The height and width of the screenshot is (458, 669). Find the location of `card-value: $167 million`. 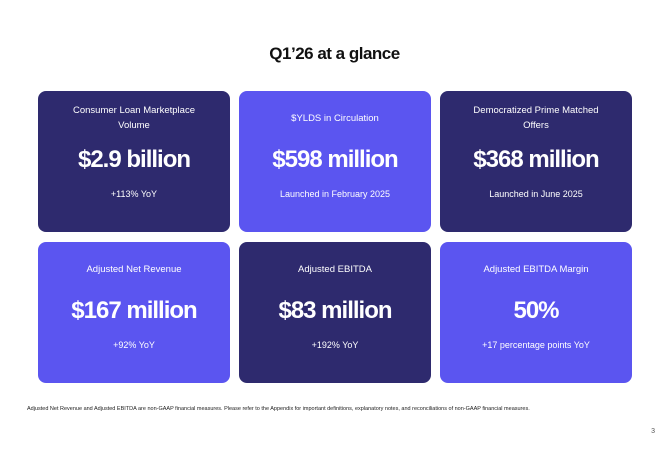

card-value: $167 million is located at coordinates (134, 310).